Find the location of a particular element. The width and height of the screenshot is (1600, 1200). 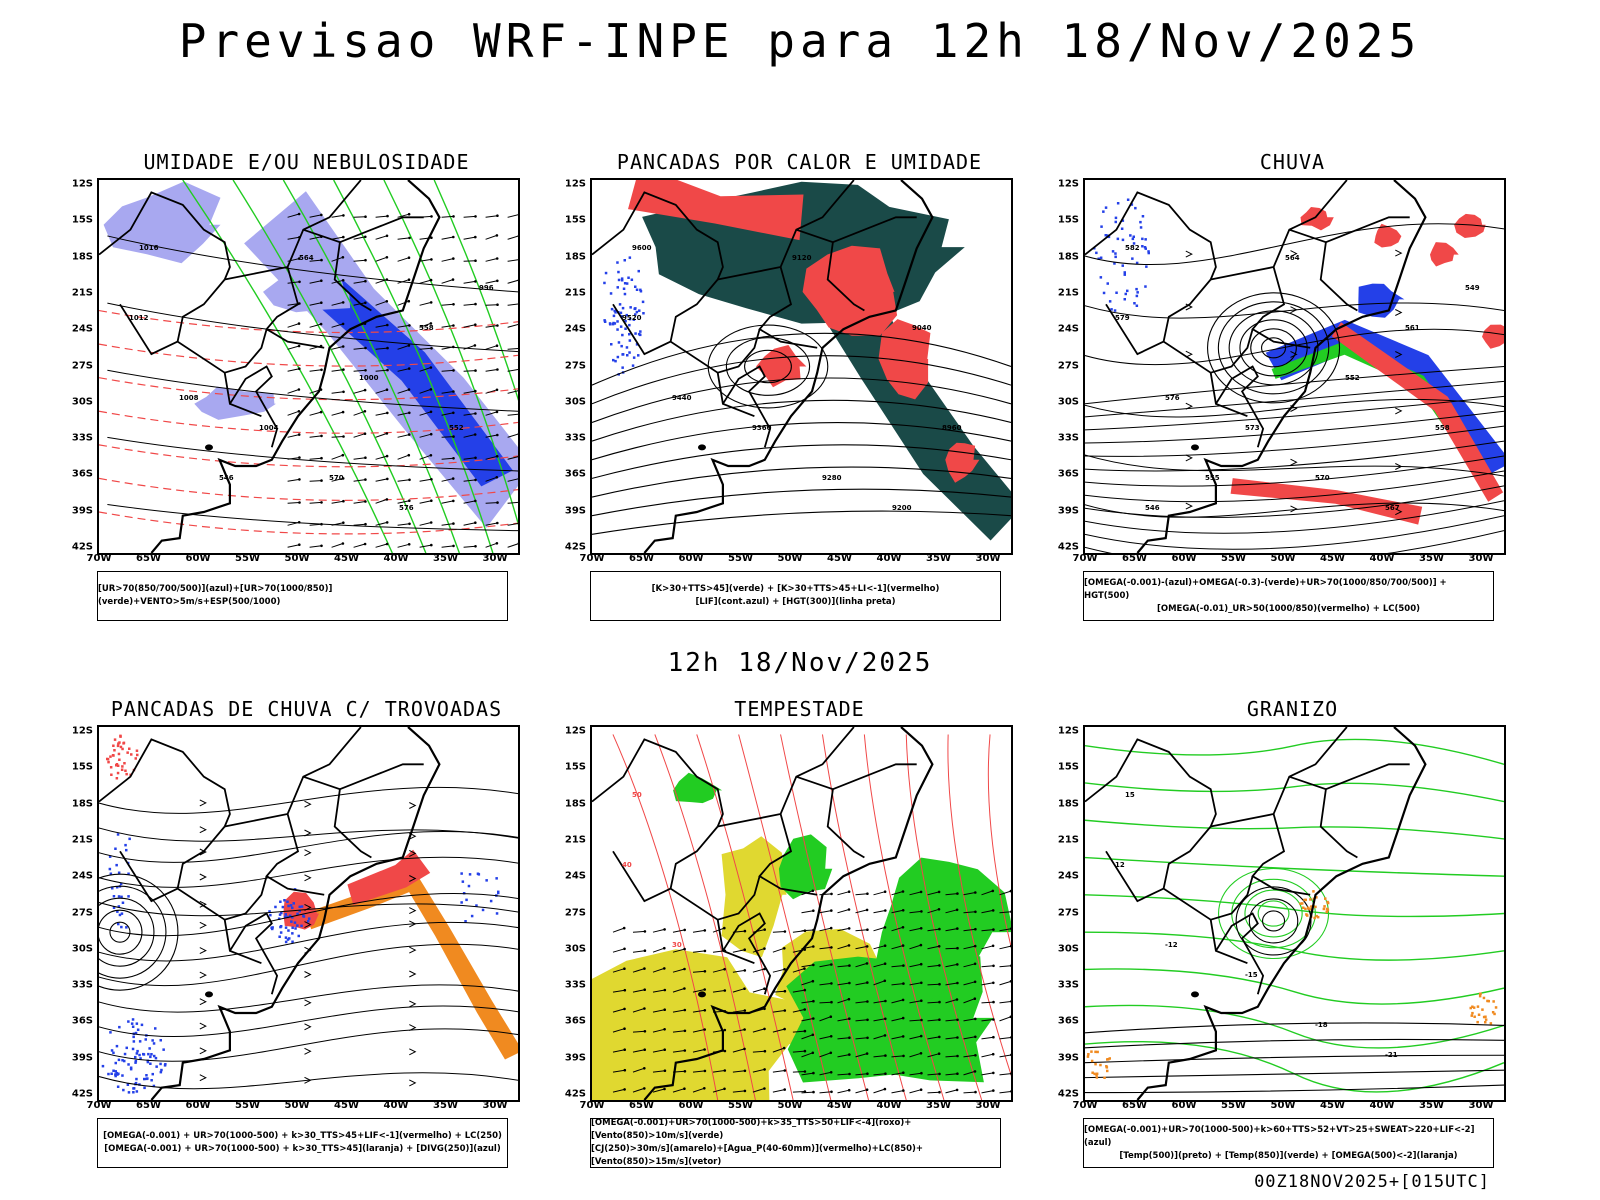

contour-label: 30 is located at coordinates (677, 945).